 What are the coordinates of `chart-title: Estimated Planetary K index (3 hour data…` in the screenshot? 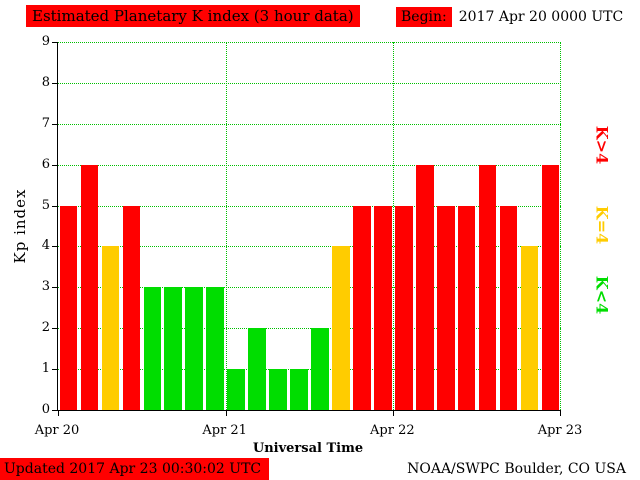 It's located at (193, 16).